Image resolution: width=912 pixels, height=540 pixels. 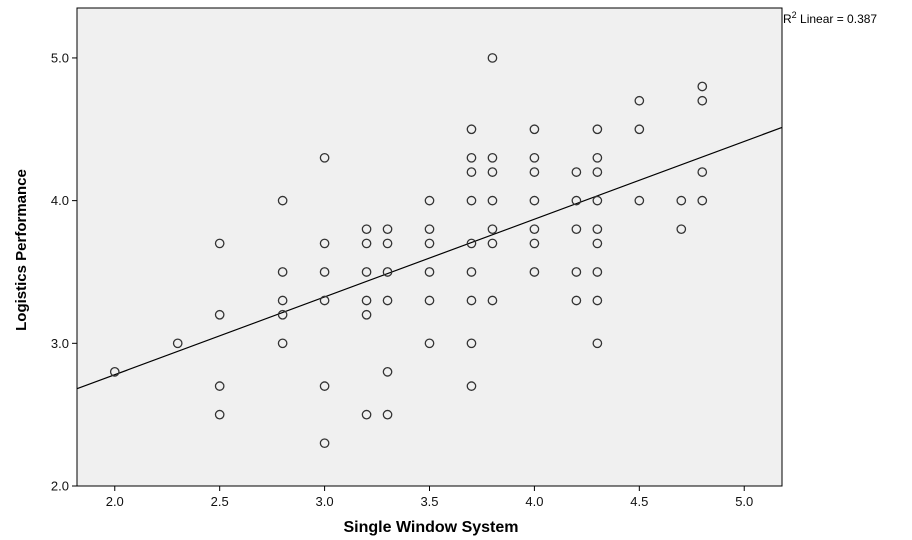 I want to click on y-tick-label: 3.0, so click(x=60, y=343).